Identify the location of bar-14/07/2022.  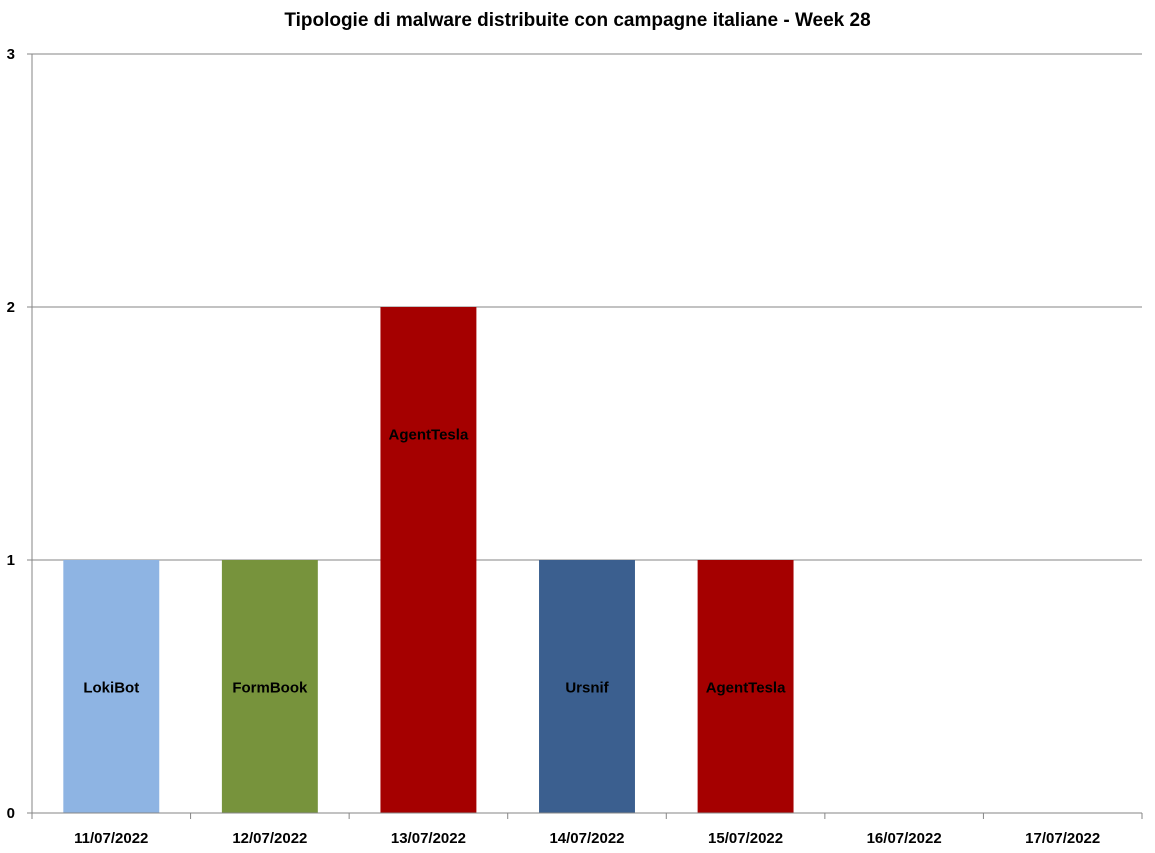
(587, 686).